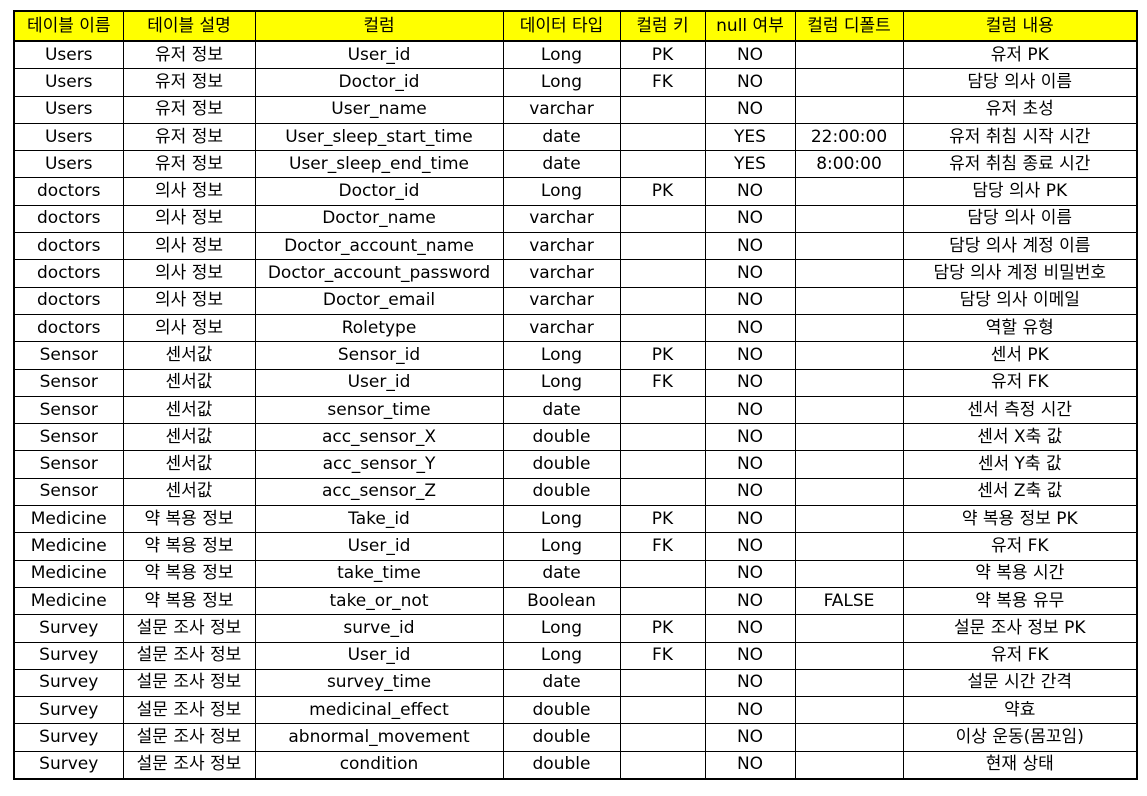 This screenshot has width=1147, height=796. Describe the element at coordinates (575, 355) in the screenshot. I see `table-row: Sensor 센서값 Sensor_id Long PK NO 센서 PK` at that location.